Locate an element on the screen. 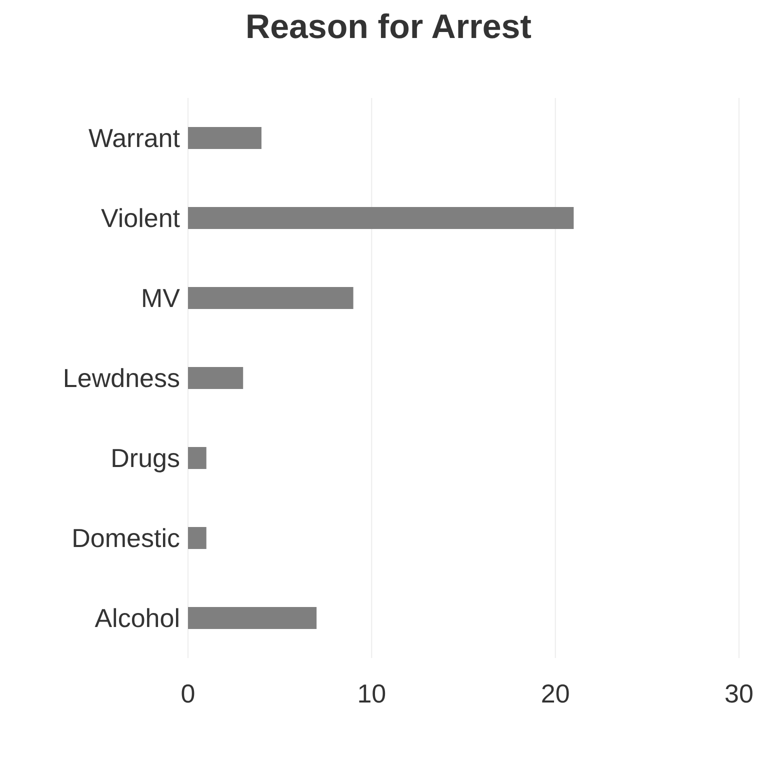 This screenshot has width=777, height=761. x-tick-label: 0 is located at coordinates (188, 693).